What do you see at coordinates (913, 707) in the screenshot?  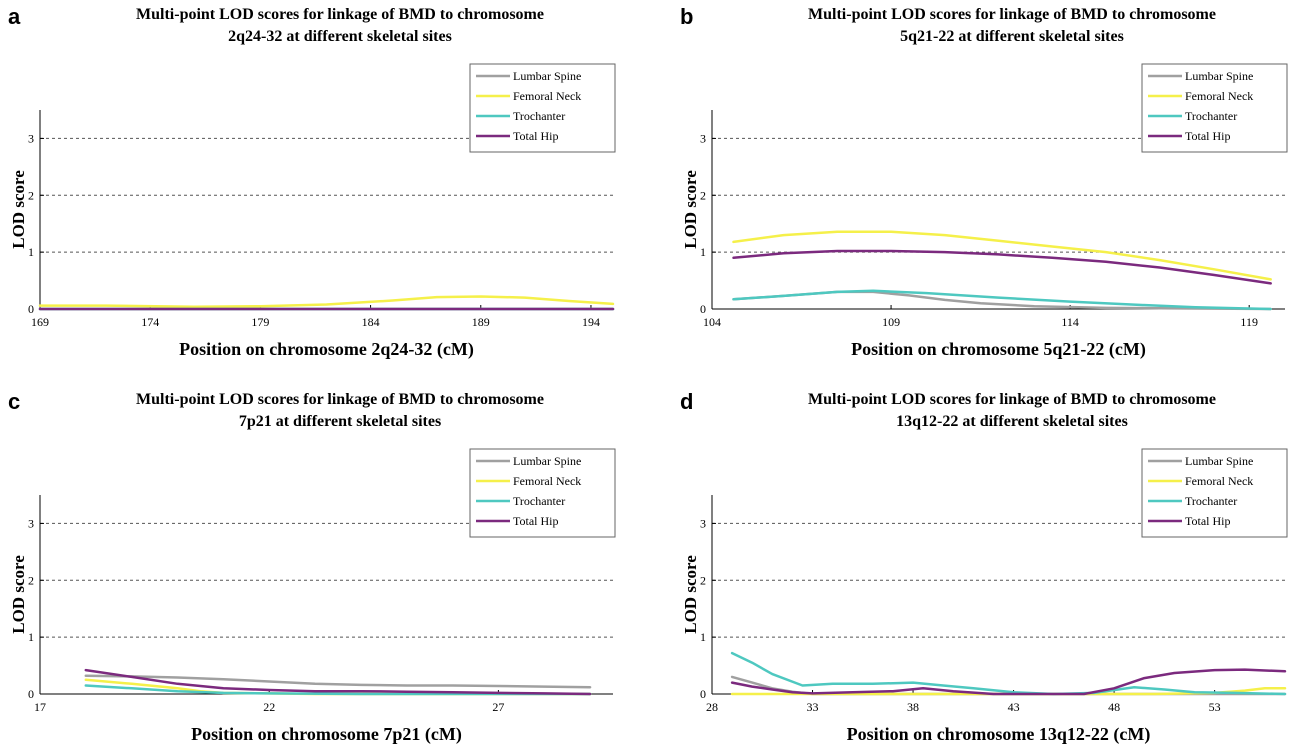 I see `x-tick-label: 38` at bounding box center [913, 707].